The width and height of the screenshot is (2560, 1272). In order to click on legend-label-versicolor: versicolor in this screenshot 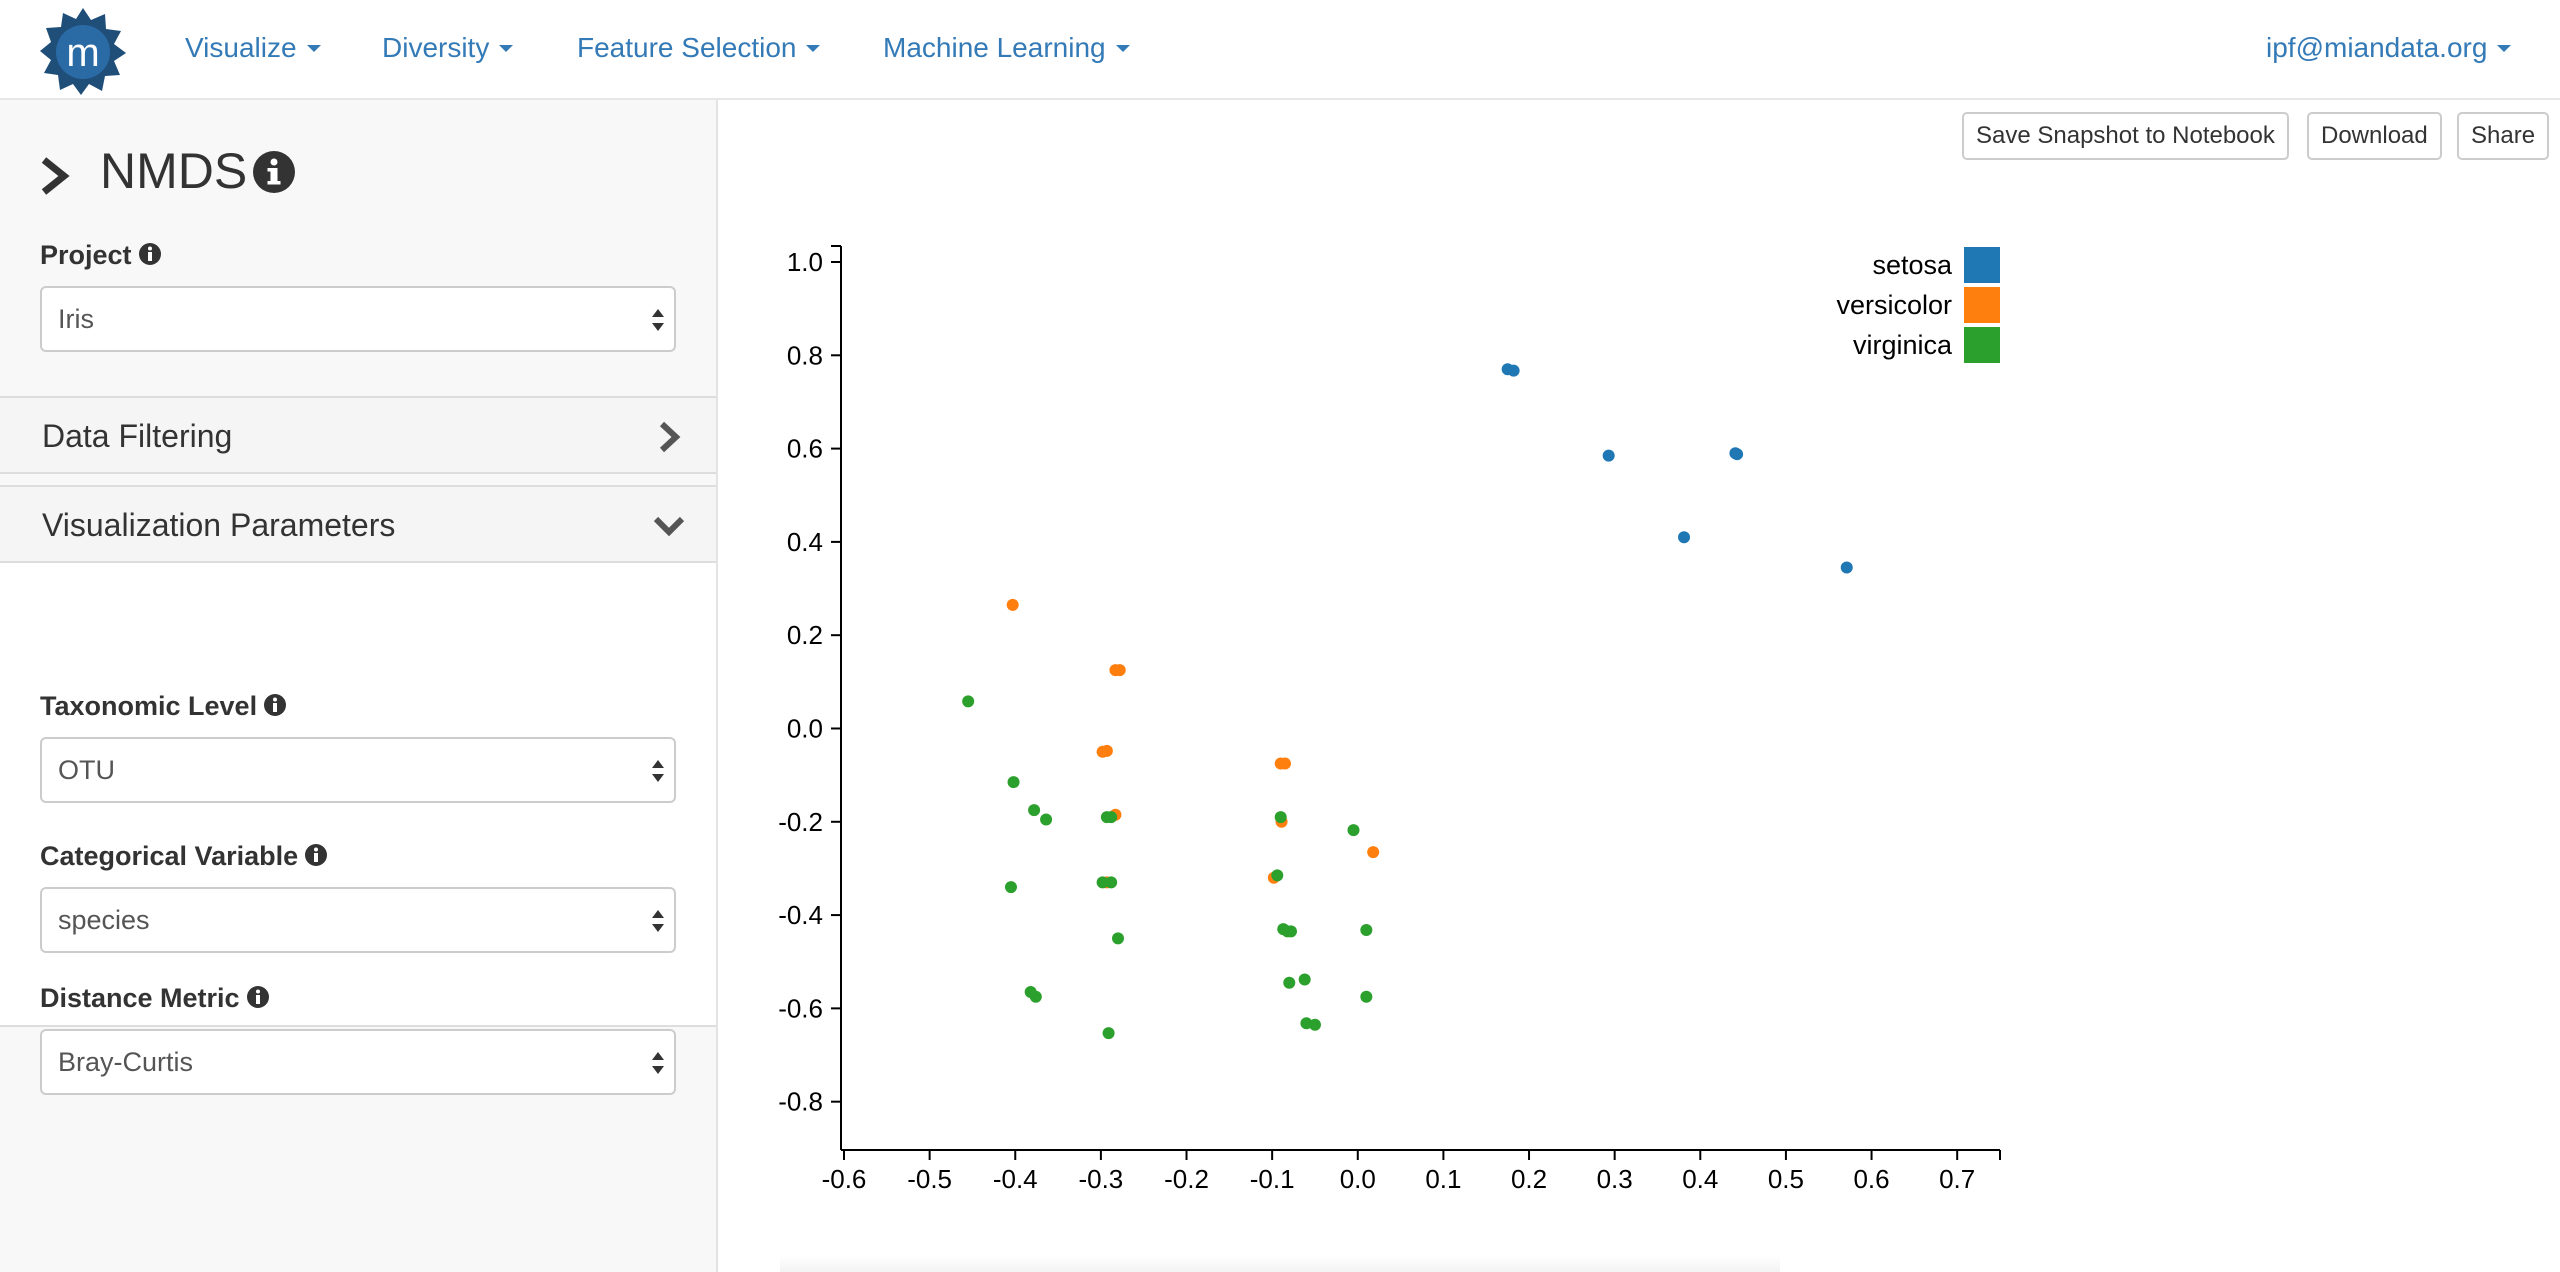, I will do `click(1894, 305)`.